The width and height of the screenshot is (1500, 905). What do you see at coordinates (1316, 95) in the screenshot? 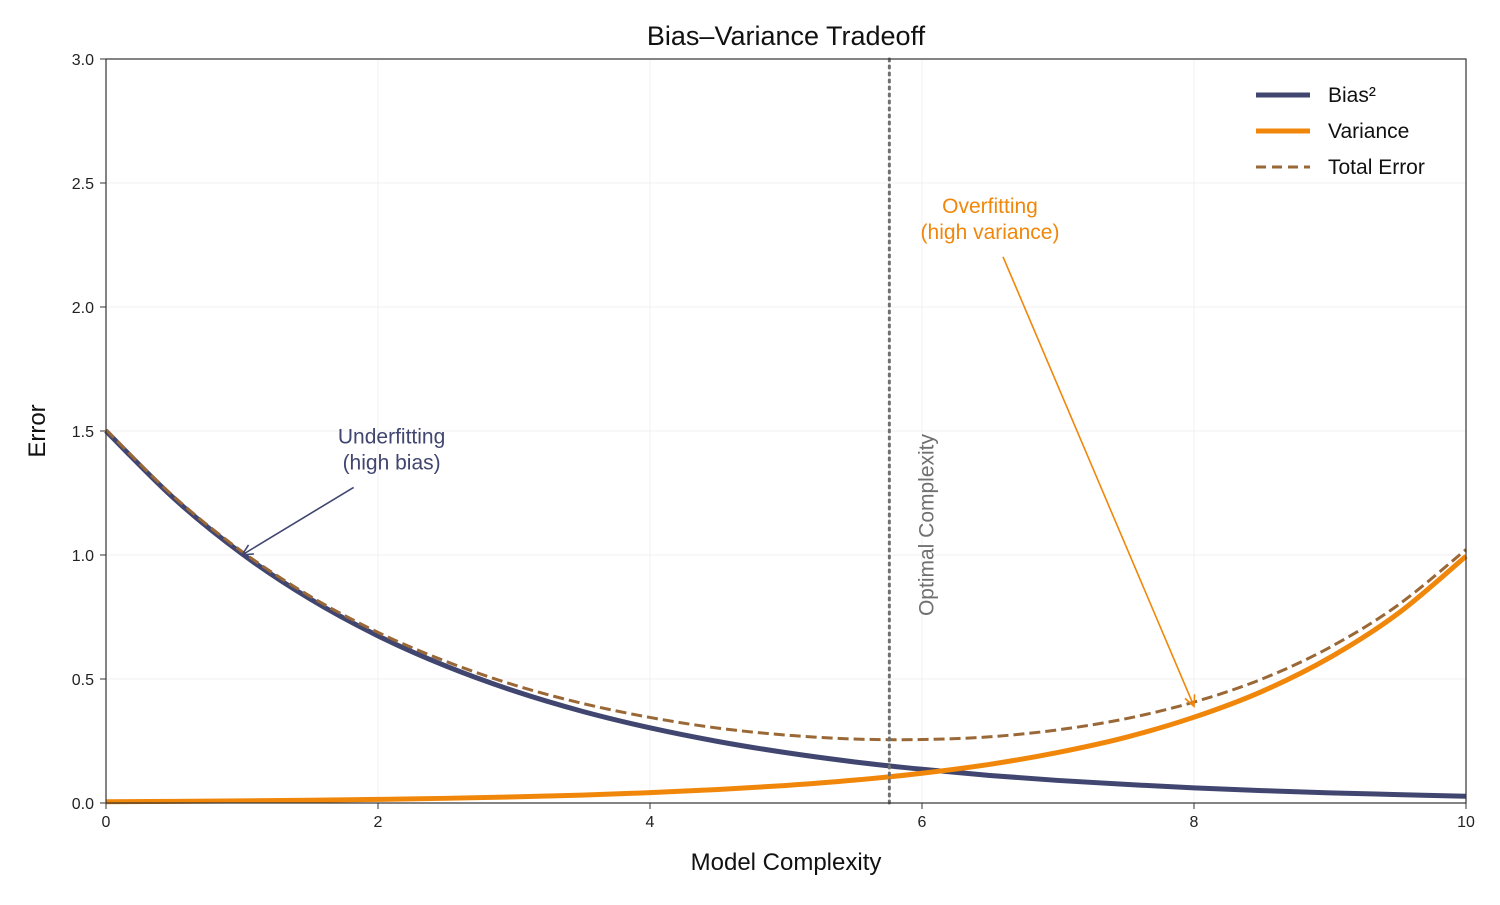
I see `legend-item-bias-squared: Bias²` at bounding box center [1316, 95].